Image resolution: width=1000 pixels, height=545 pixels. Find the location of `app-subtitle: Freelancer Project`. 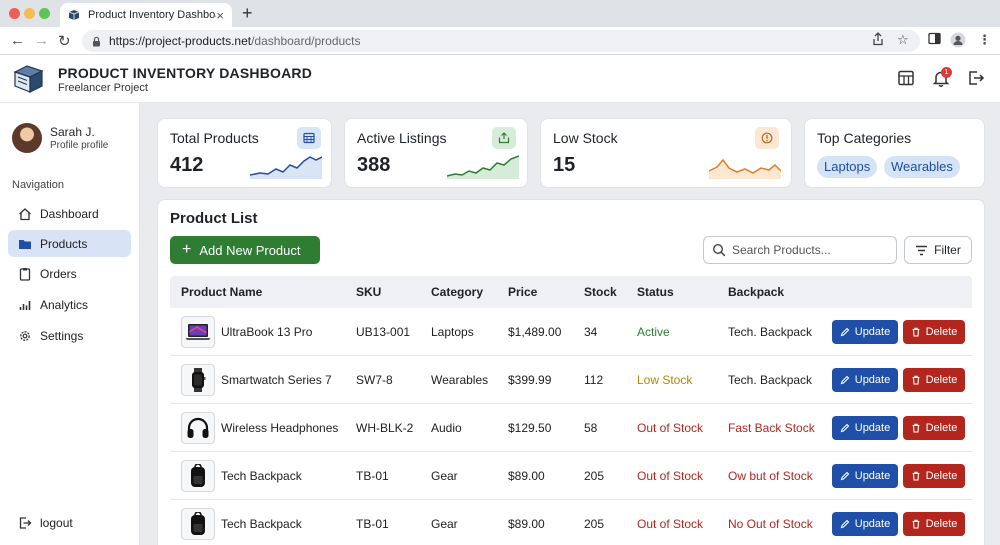

app-subtitle: Freelancer Project is located at coordinates (103, 88).